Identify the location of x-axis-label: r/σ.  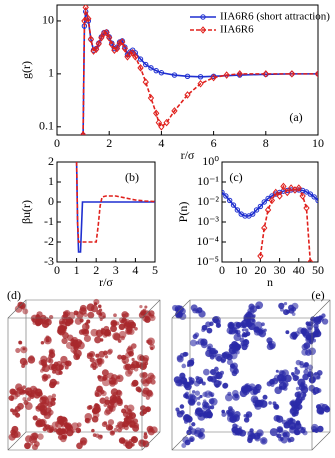
(106, 282).